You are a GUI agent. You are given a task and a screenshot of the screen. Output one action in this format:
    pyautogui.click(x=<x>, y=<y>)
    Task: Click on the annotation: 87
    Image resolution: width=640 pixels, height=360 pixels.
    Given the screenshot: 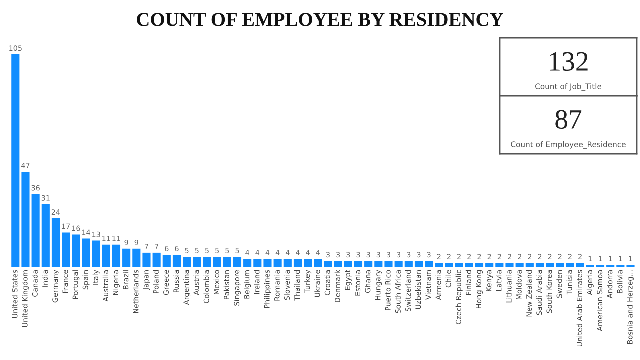 What is the action you would take?
    pyautogui.click(x=569, y=120)
    